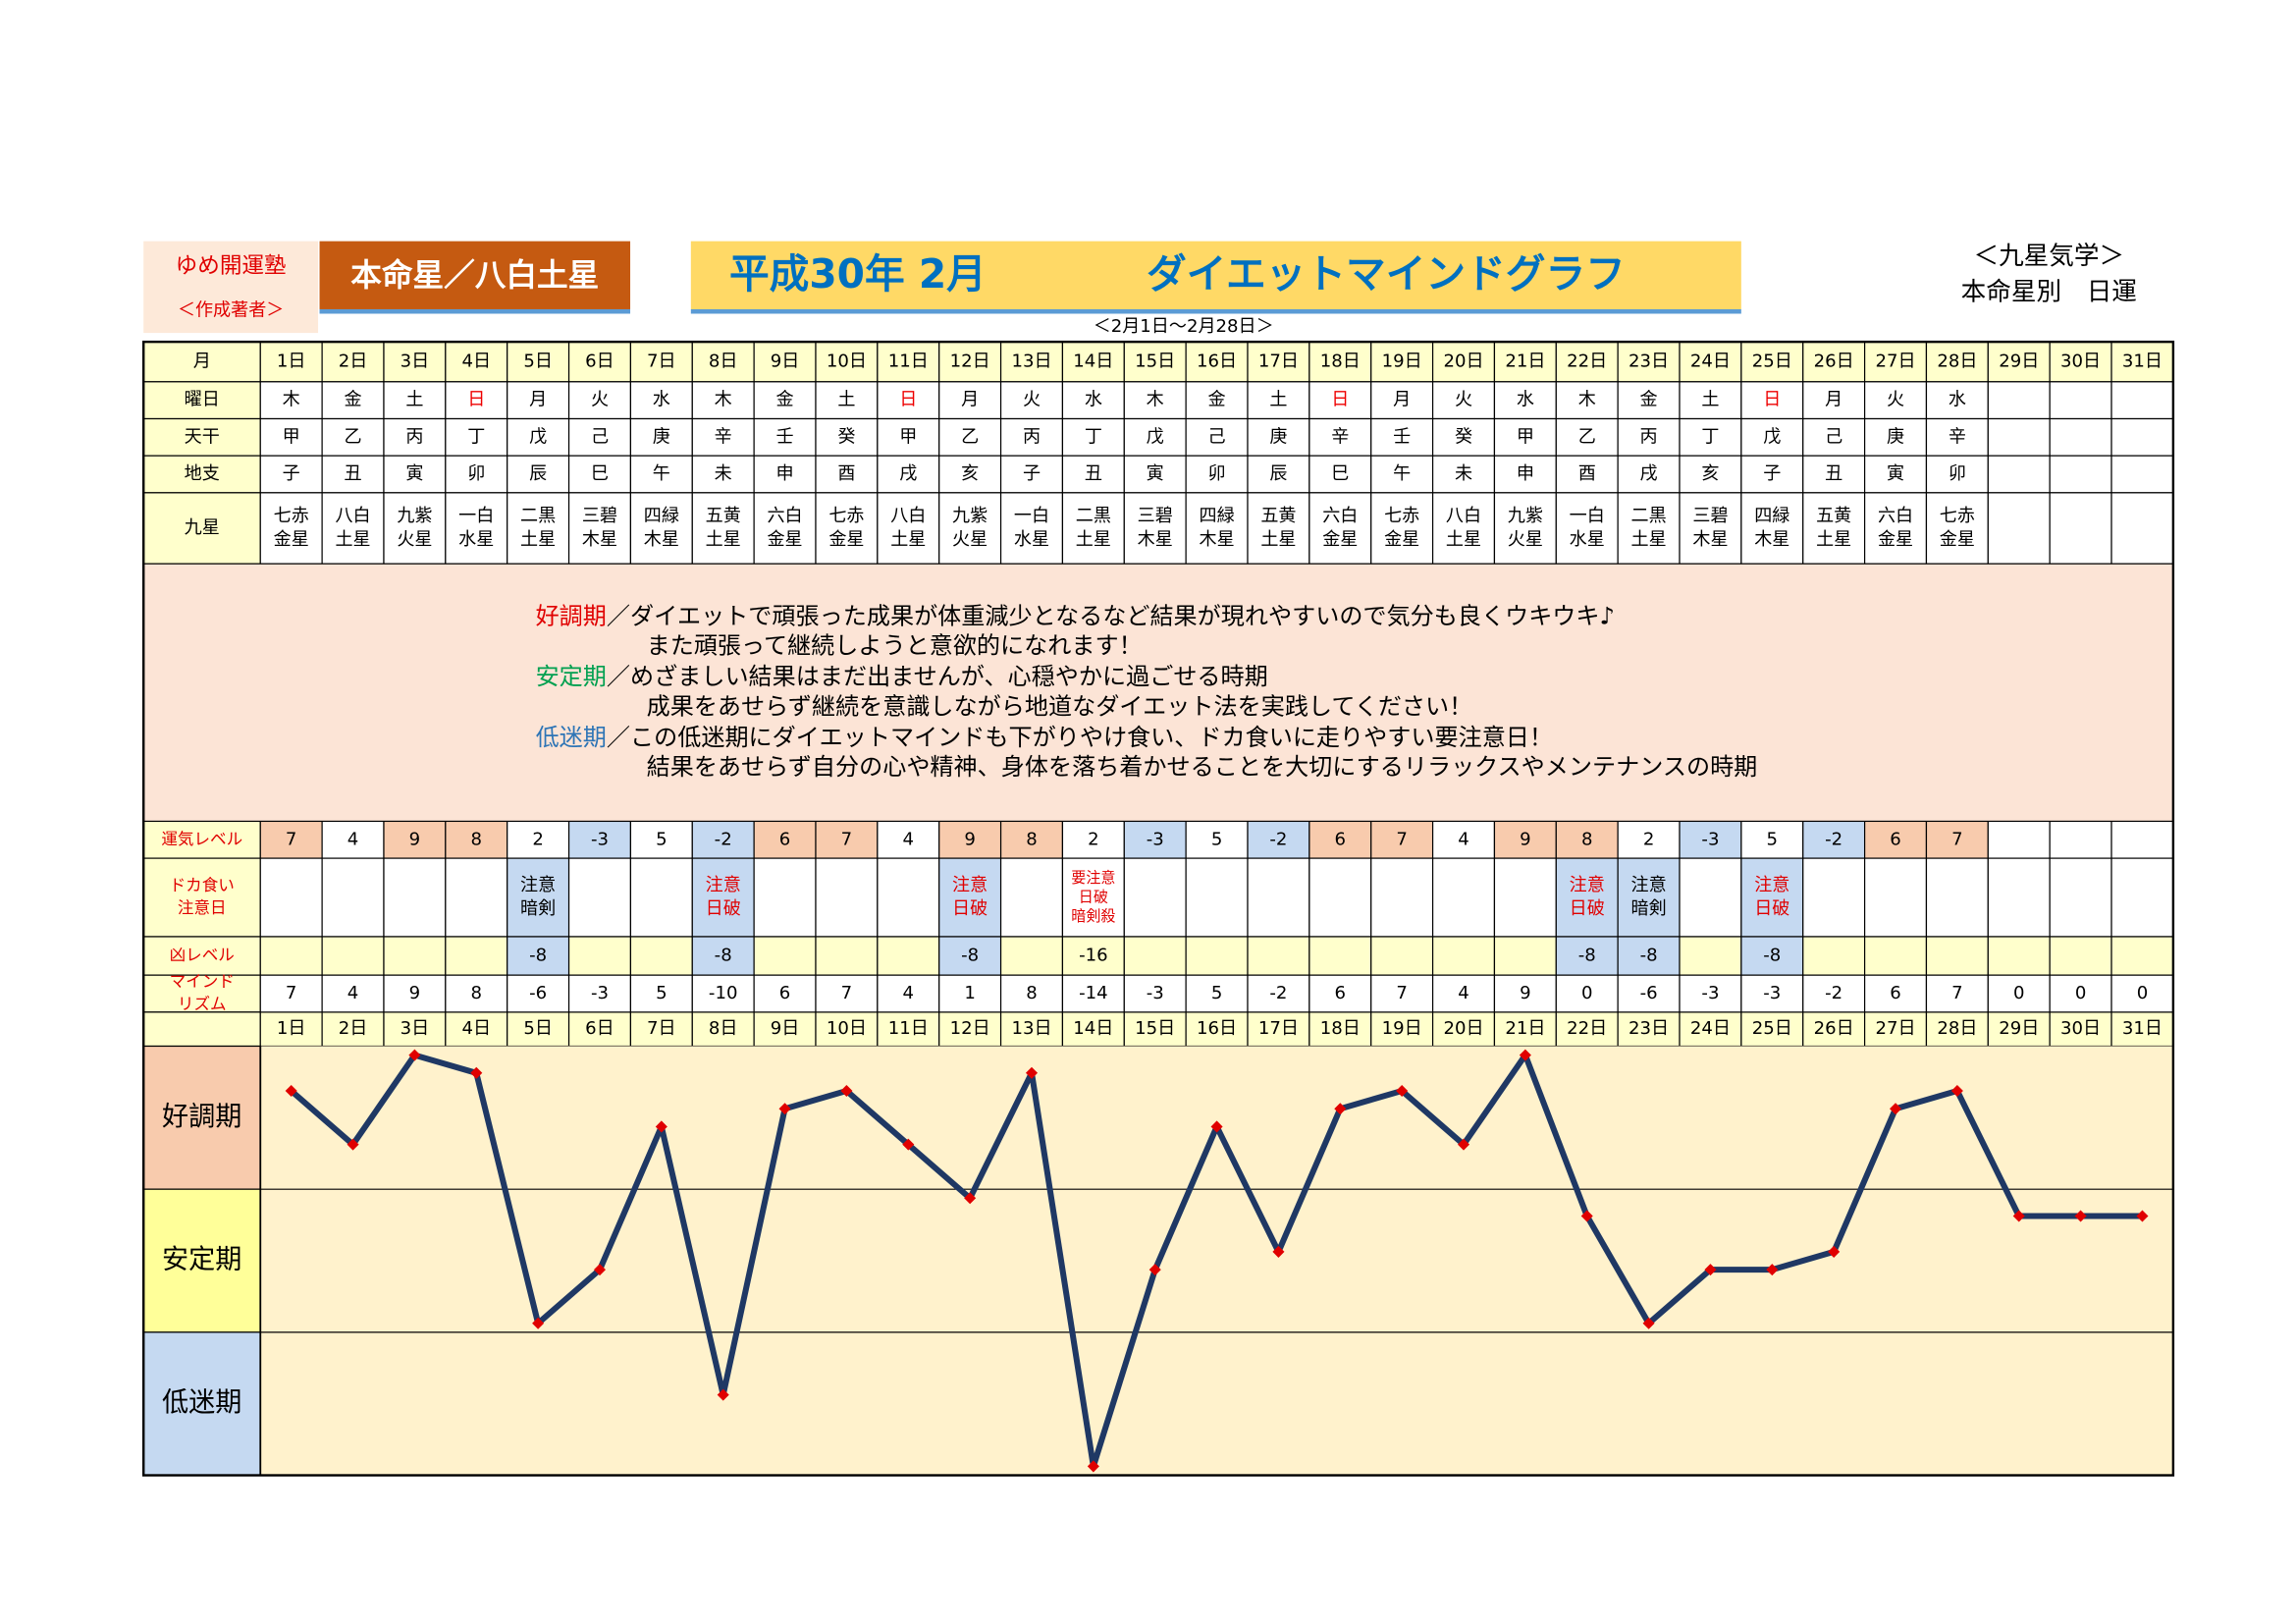  Describe the element at coordinates (937, 676) in the screenshot. I see `legend-text: ／めざましい結果はまだ出ませんが、心穏やかに過ごせる時期` at that location.